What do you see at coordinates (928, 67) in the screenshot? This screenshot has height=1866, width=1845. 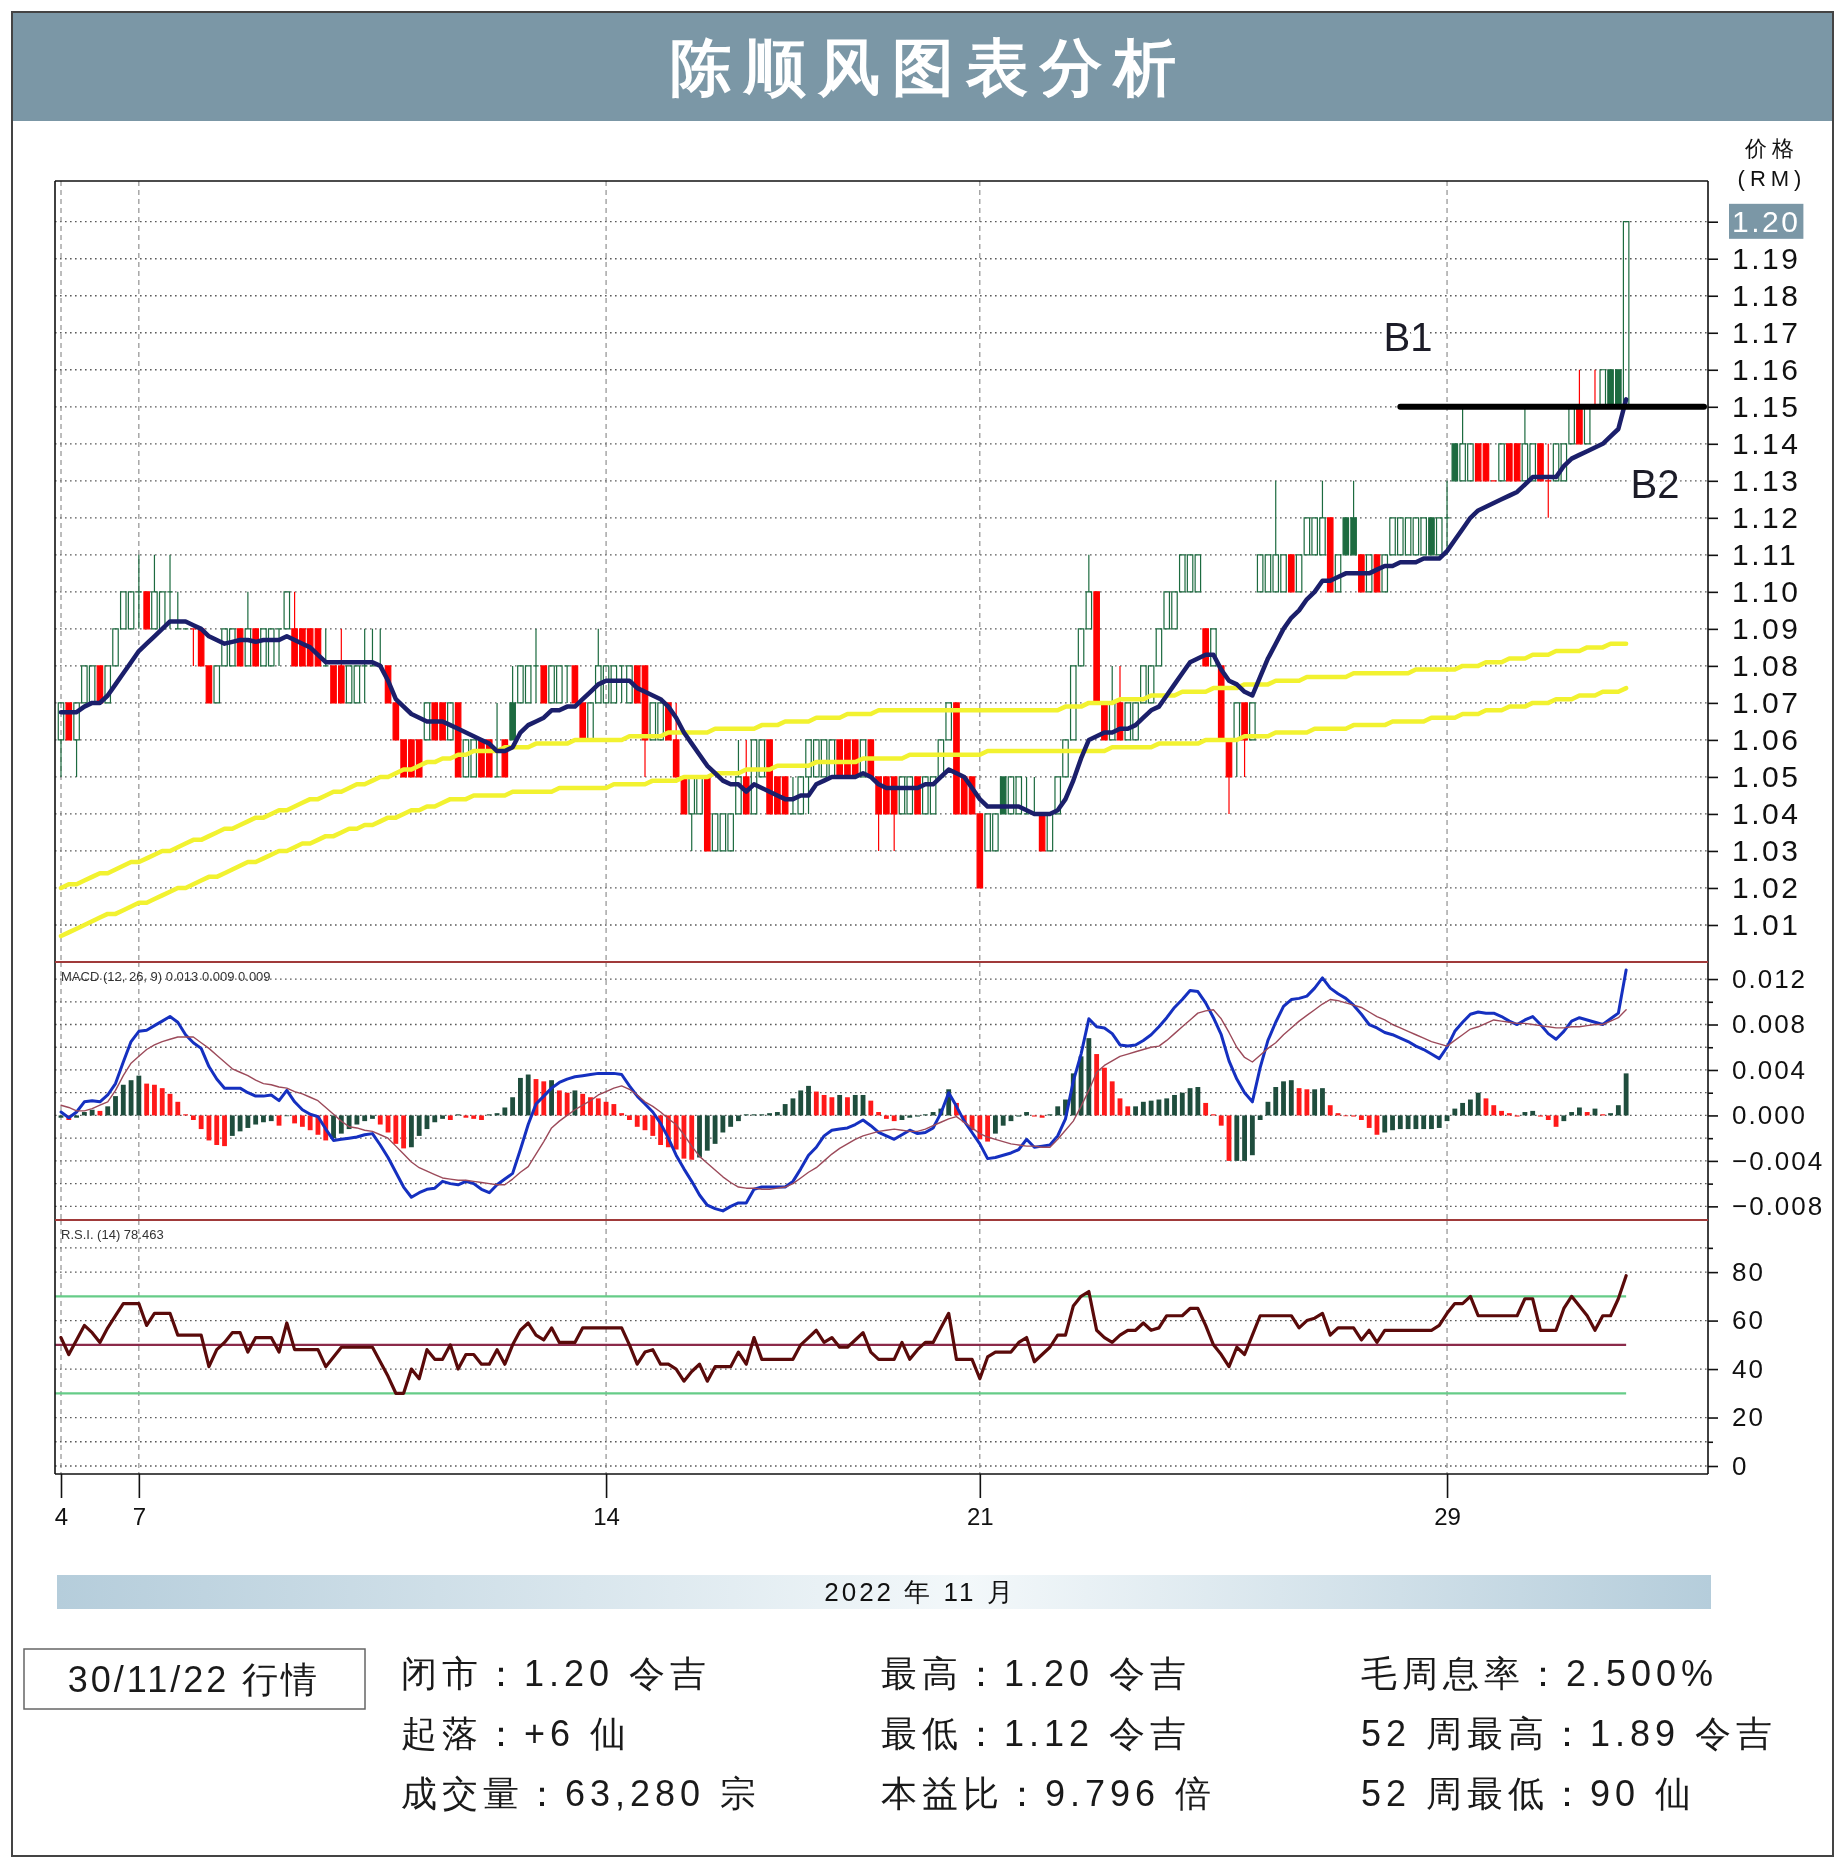 I see `chart-title: 陈顺风图表分析` at bounding box center [928, 67].